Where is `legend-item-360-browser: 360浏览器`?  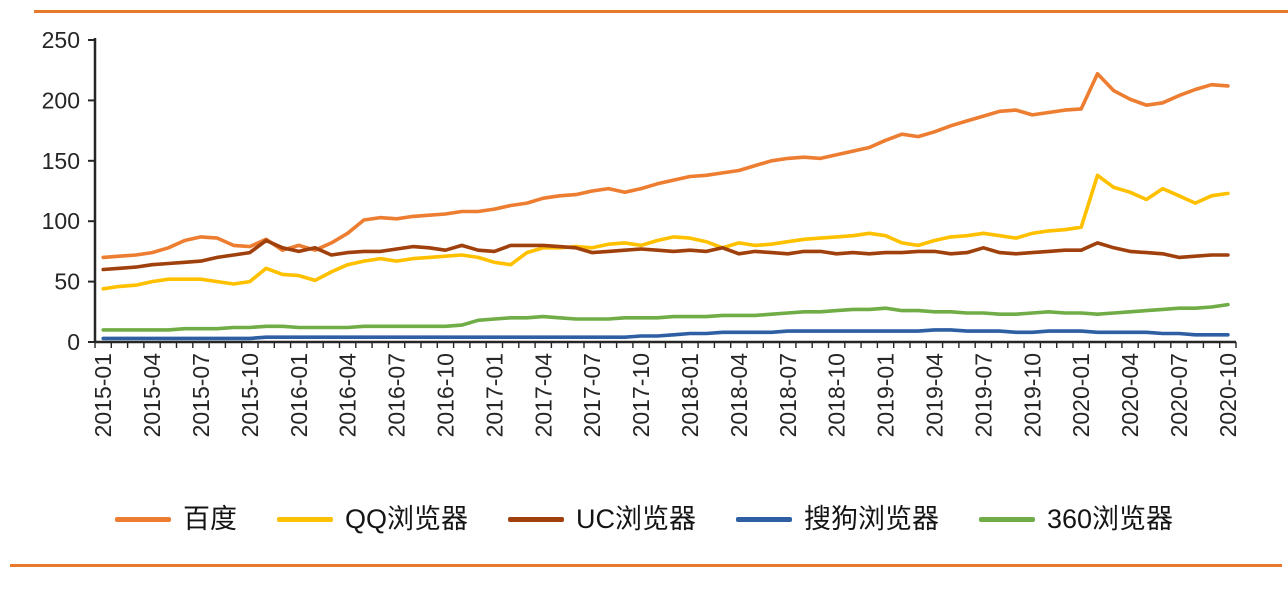 legend-item-360-browser: 360浏览器 is located at coordinates (1076, 519).